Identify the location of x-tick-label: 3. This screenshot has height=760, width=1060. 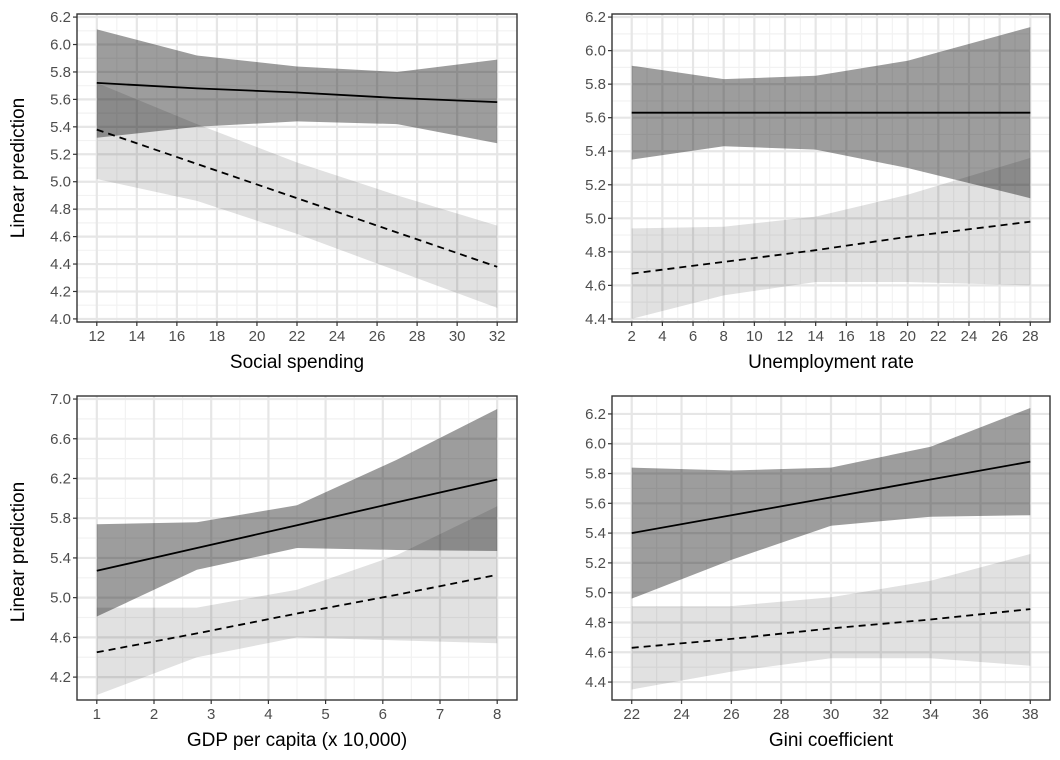
(211, 714).